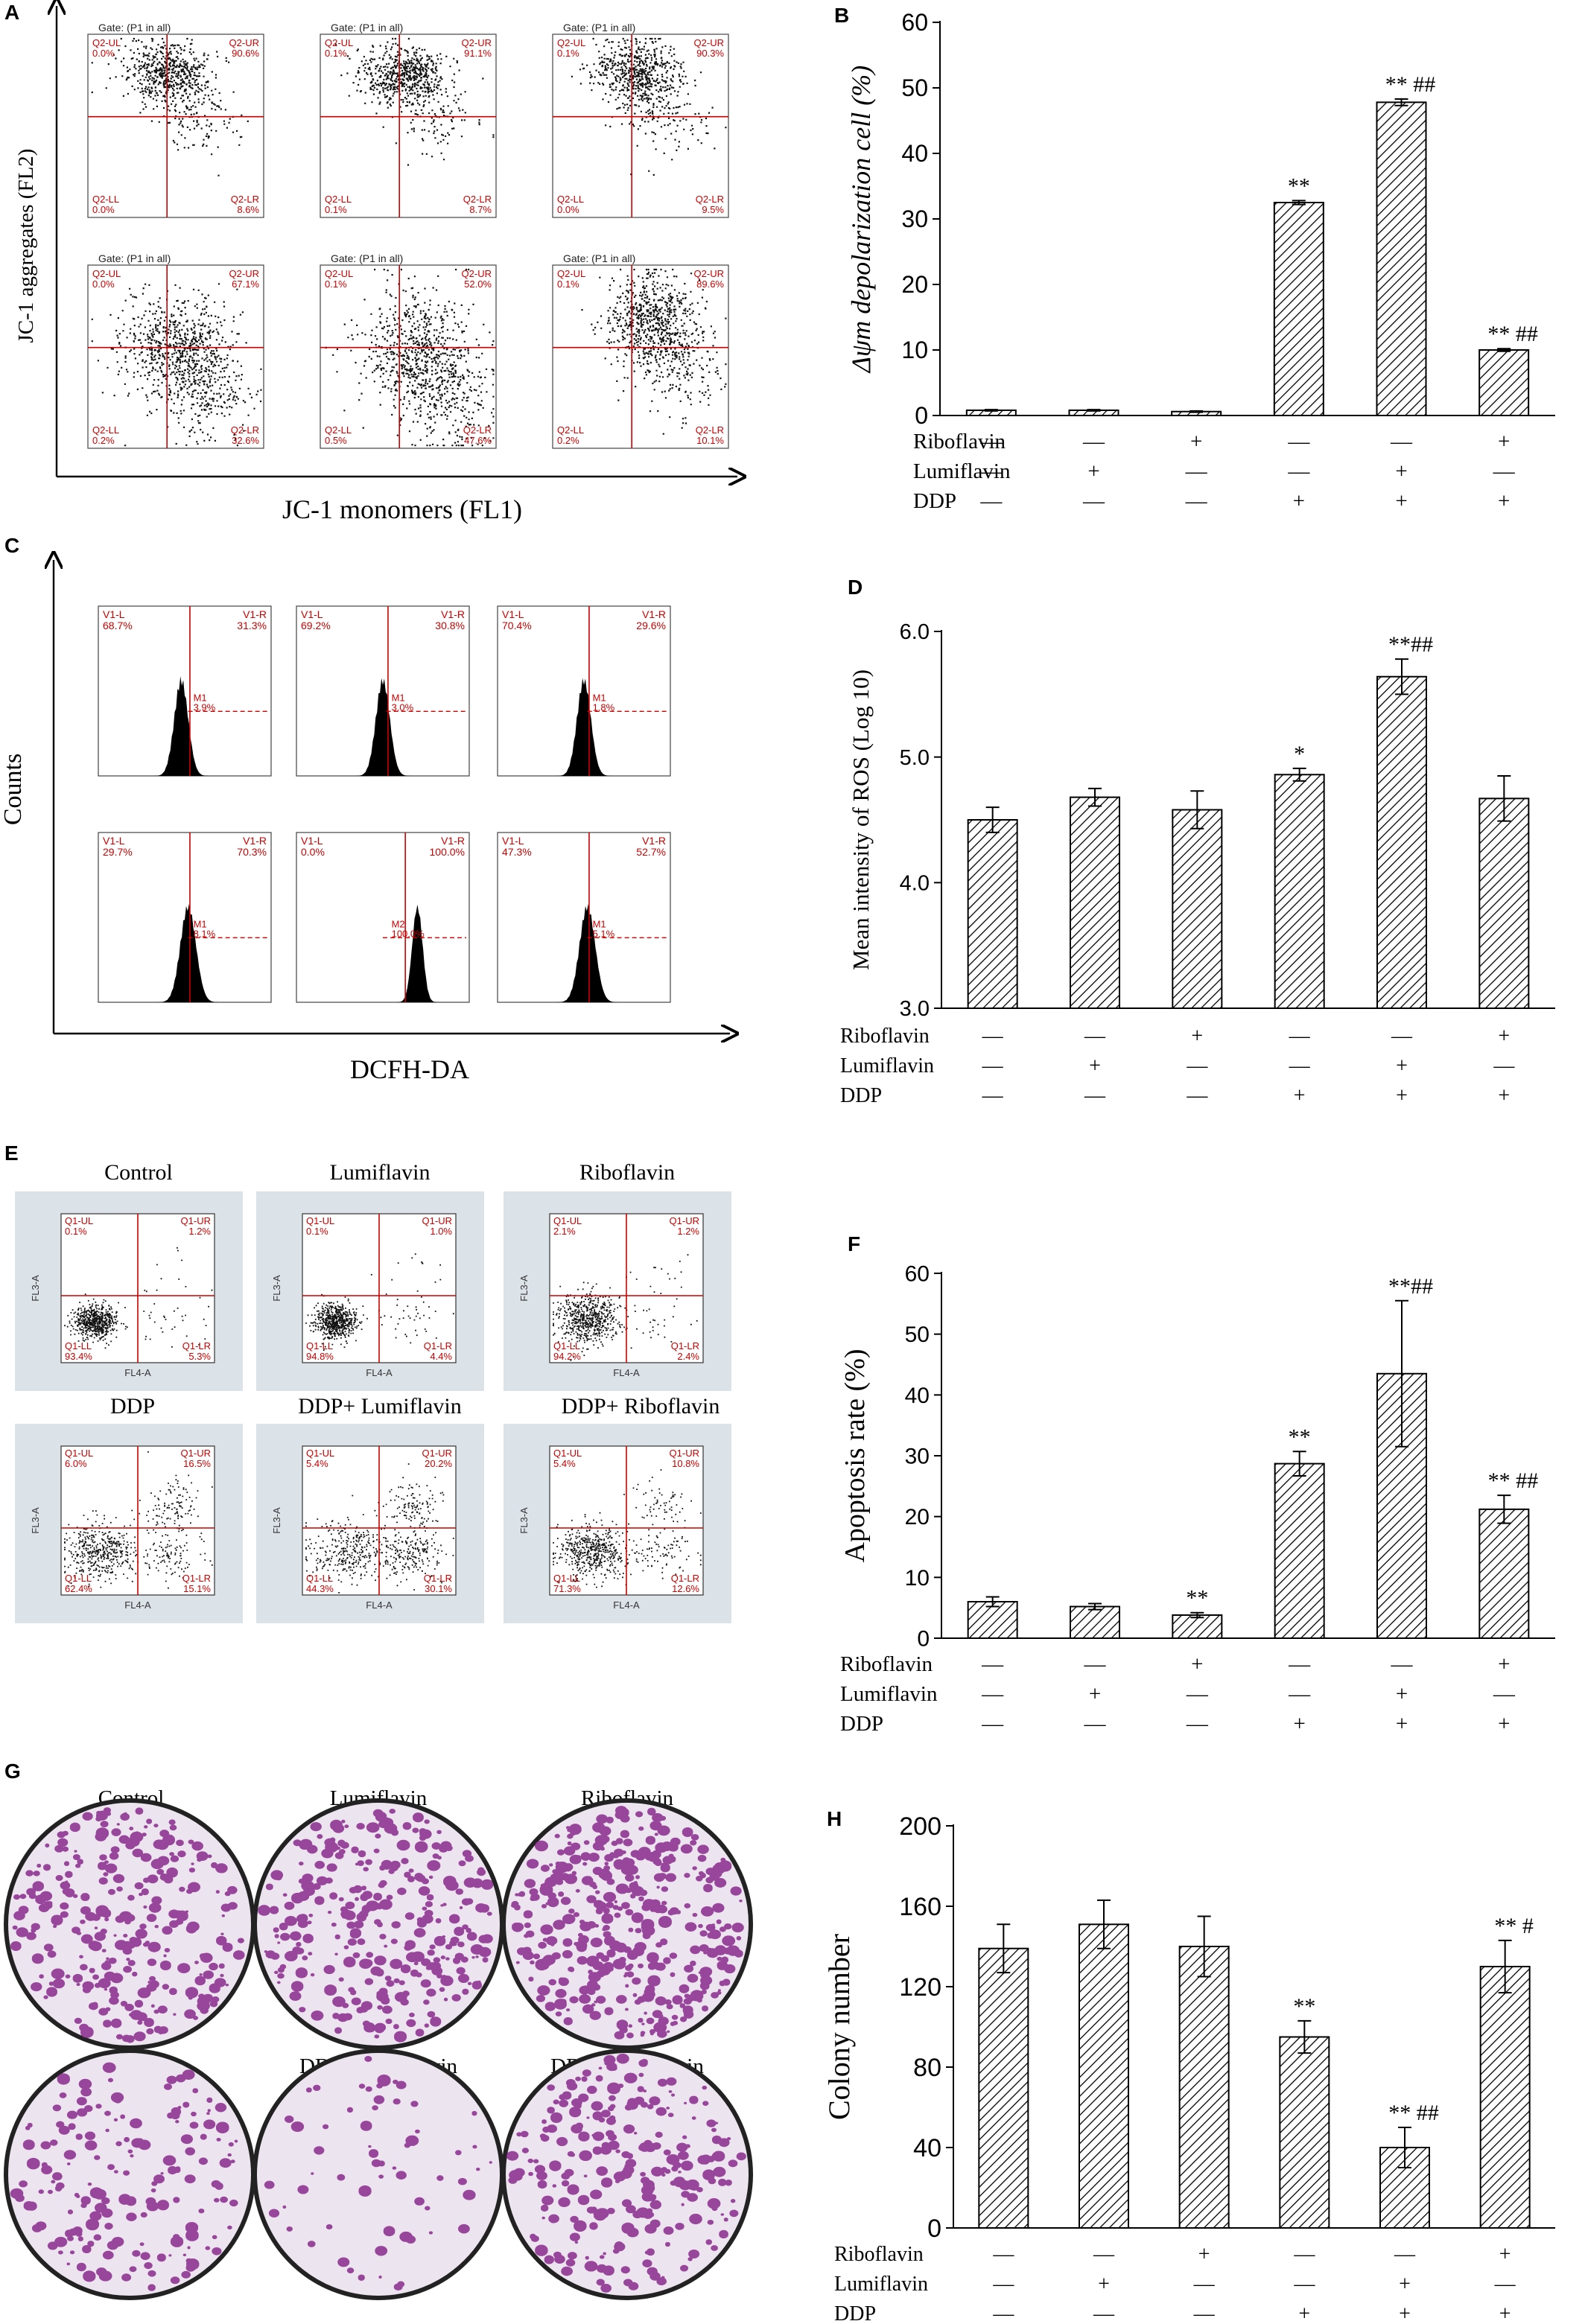  Describe the element at coordinates (914, 219) in the screenshot. I see `y-tick-label: 30` at that location.